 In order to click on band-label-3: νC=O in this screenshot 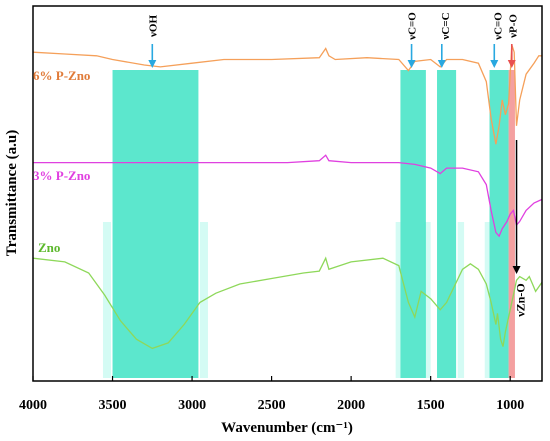, I will do `click(498, 26)`.